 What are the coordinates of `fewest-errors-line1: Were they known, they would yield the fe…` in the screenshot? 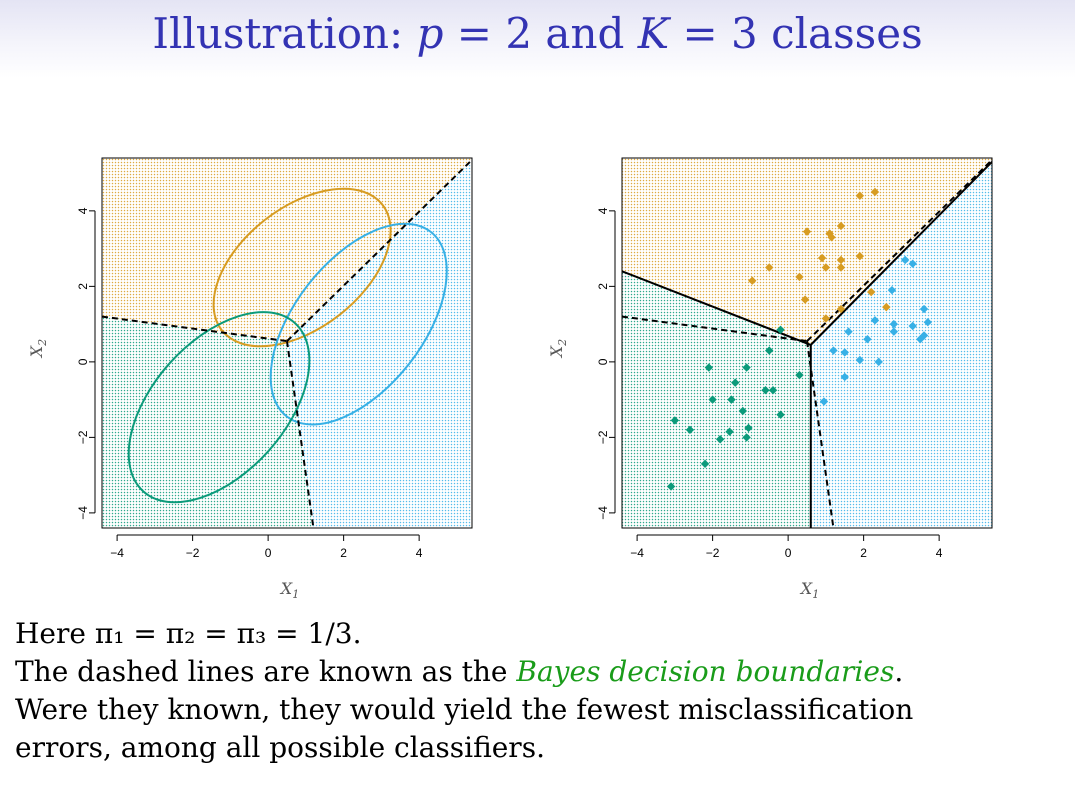 It's located at (464, 709).